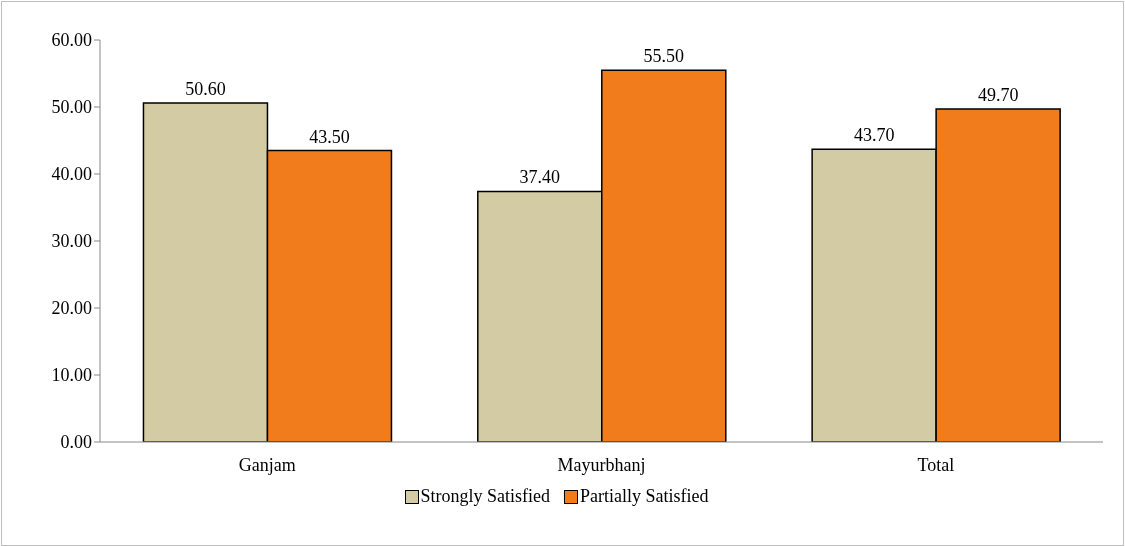  I want to click on y-tick-label: 50.00, so click(71, 107).